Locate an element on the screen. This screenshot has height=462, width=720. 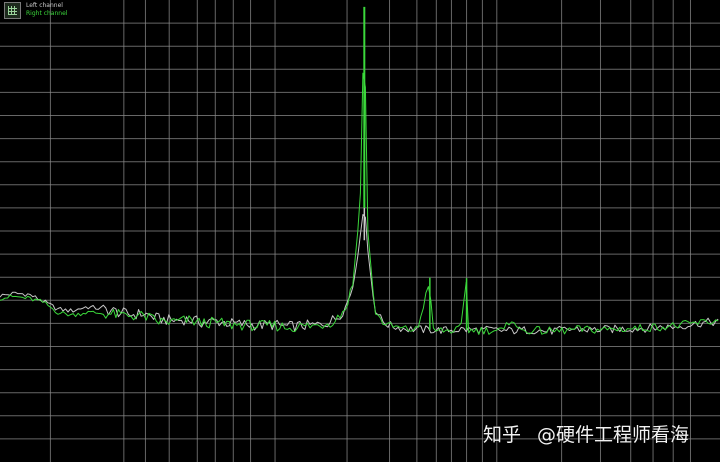
legend-item-left-channel: Left channel is located at coordinates (44, 5).